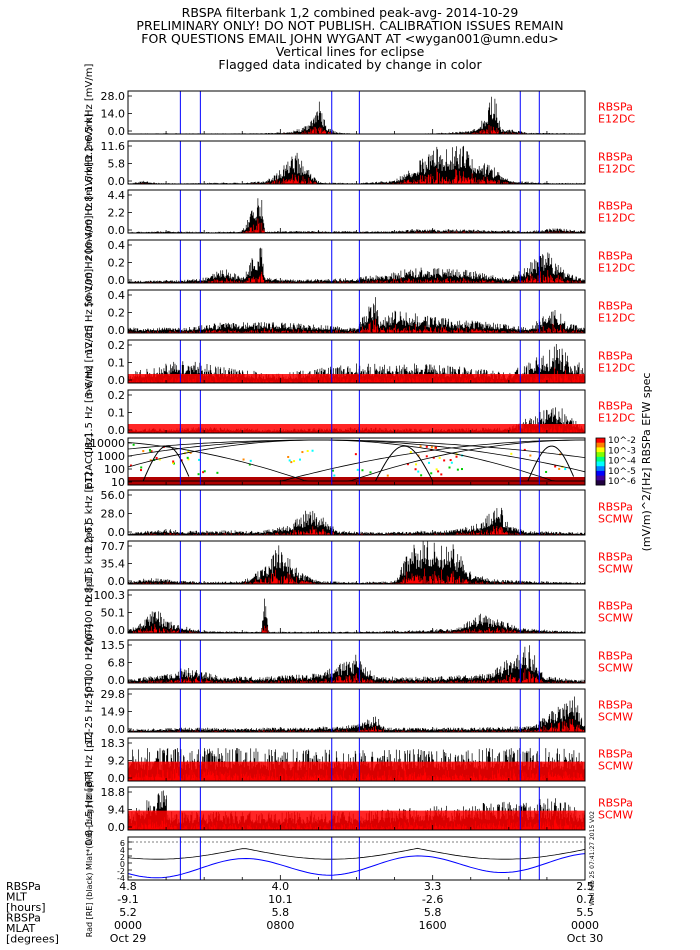 This screenshot has width=700, height=950. Describe the element at coordinates (117, 363) in the screenshot. I see `y-tick-label: 0.1` at that location.